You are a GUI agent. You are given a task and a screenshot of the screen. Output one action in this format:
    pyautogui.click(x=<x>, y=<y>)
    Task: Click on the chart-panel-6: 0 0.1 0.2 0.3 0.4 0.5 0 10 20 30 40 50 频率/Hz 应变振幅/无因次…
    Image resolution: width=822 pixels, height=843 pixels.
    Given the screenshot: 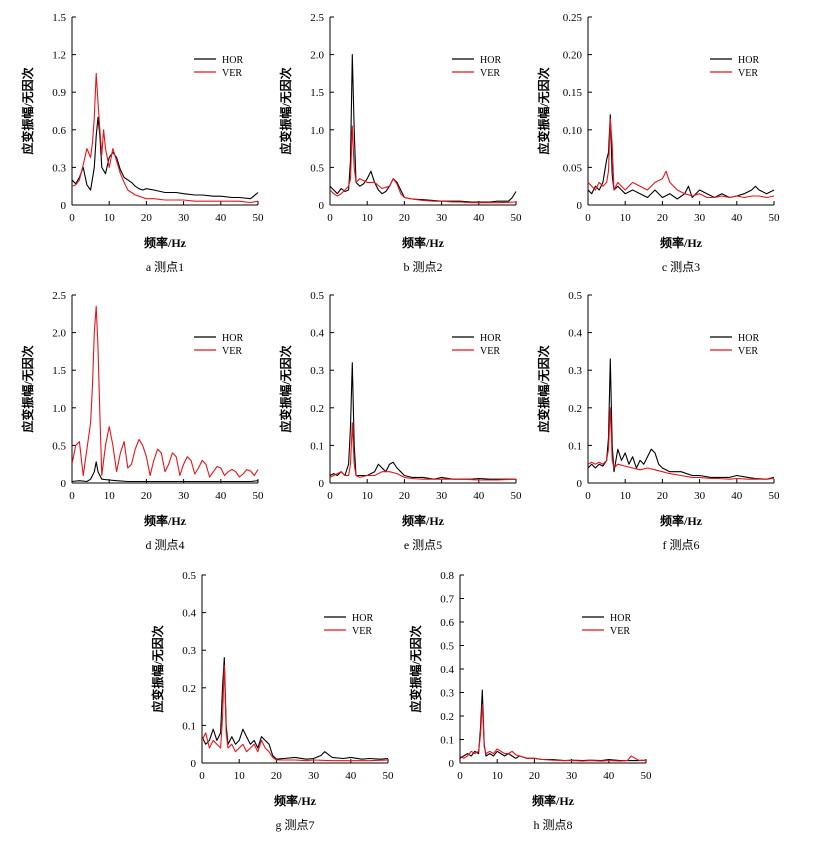 What is the action you would take?
    pyautogui.click(x=658, y=421)
    